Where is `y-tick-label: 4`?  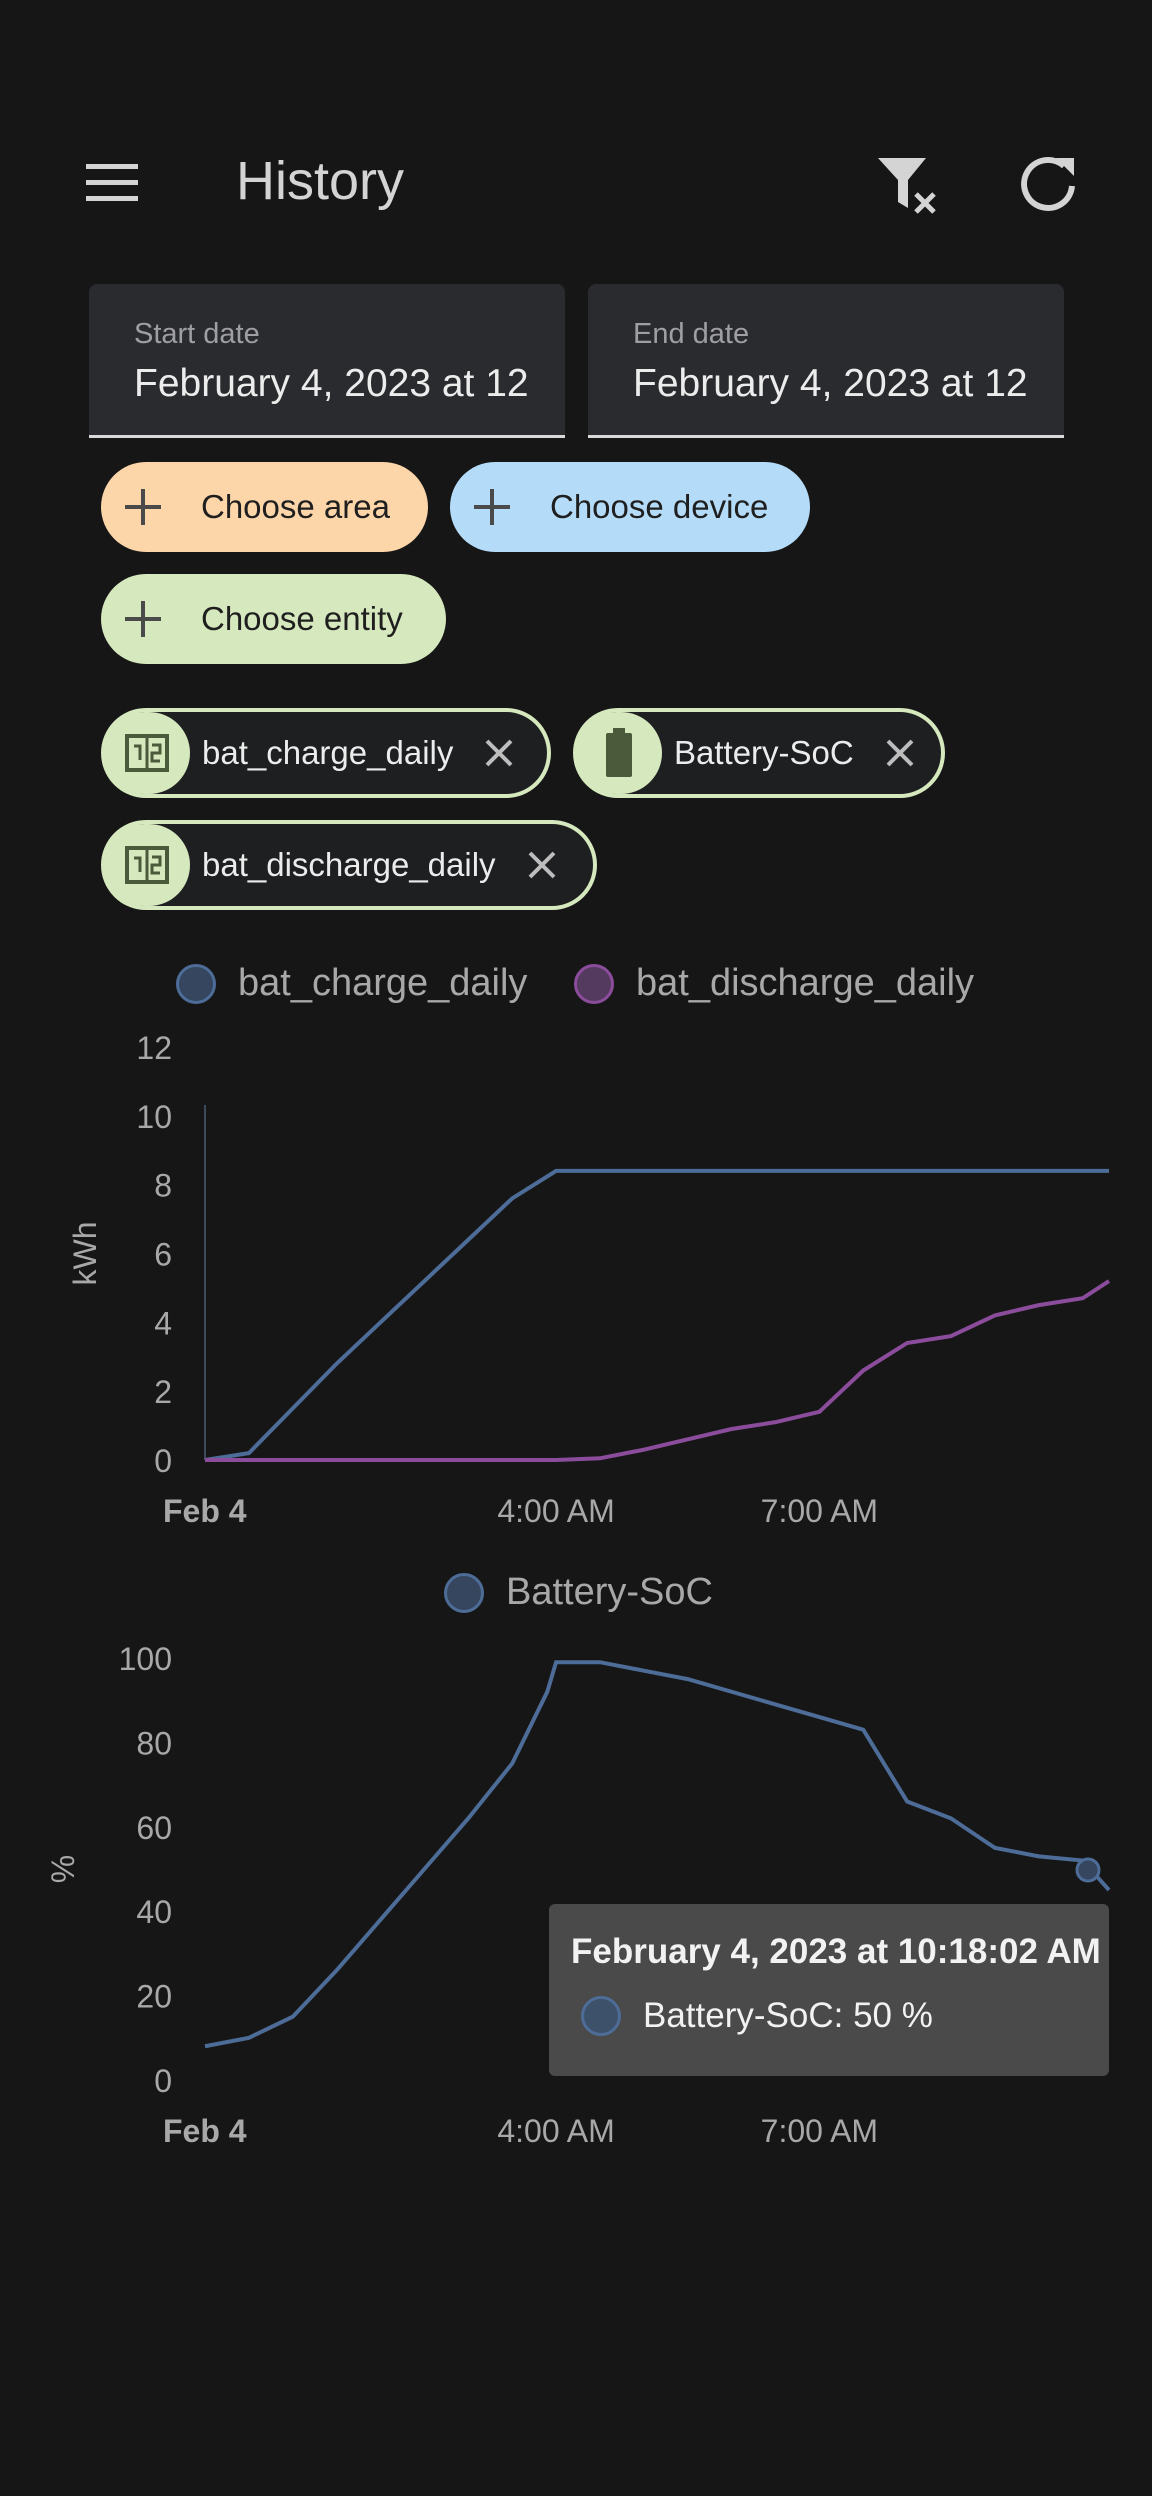 y-tick-label: 4 is located at coordinates (163, 1323).